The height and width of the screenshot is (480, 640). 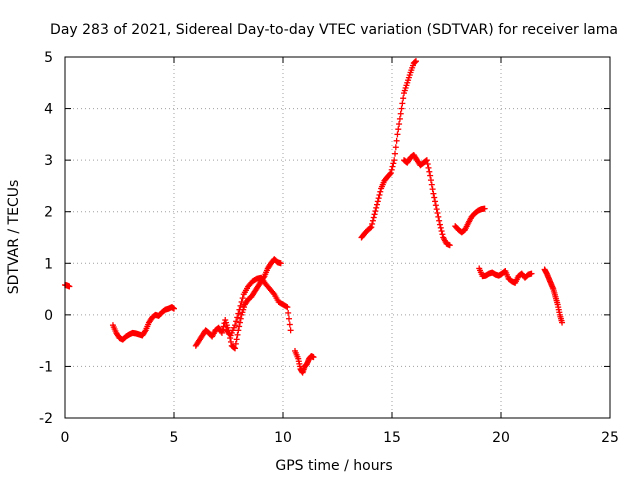 I want to click on y-tick-labels: -2 -1 0 1 2 3 4 5, so click(x=46, y=238).